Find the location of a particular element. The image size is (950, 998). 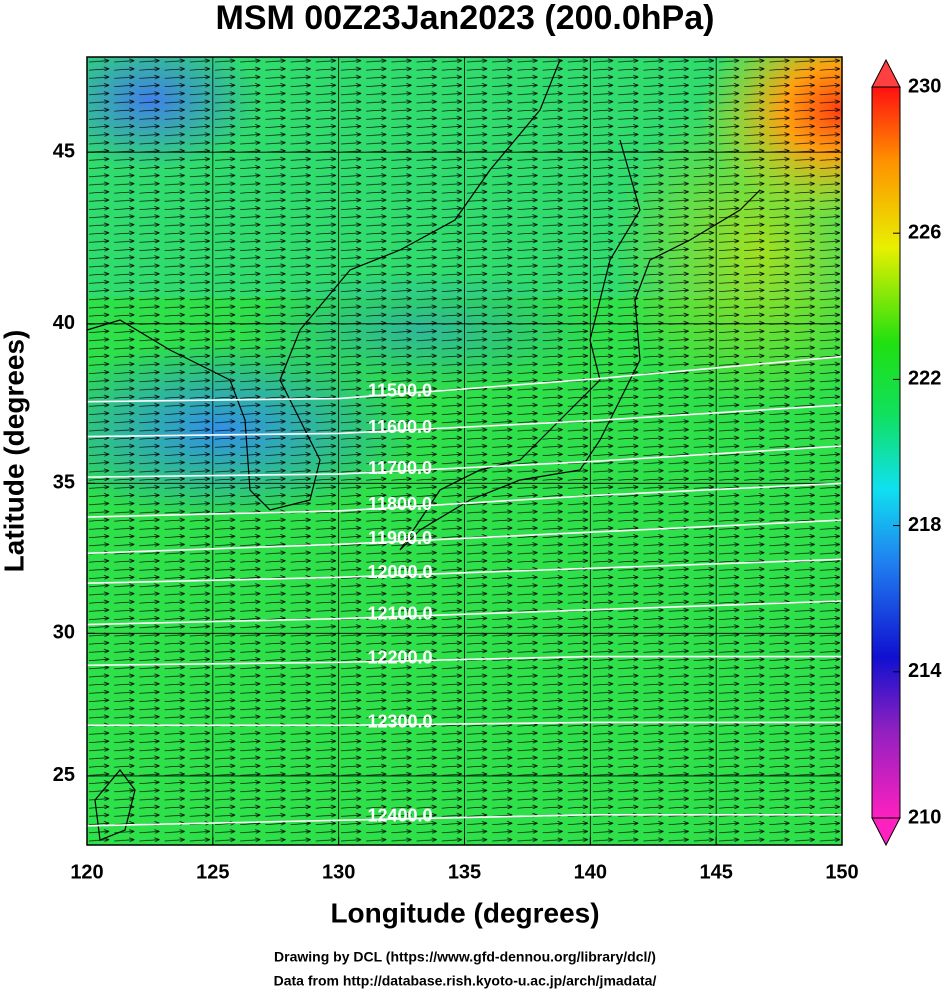

x-axis-label: Longitude (degrees) is located at coordinates (464, 912).